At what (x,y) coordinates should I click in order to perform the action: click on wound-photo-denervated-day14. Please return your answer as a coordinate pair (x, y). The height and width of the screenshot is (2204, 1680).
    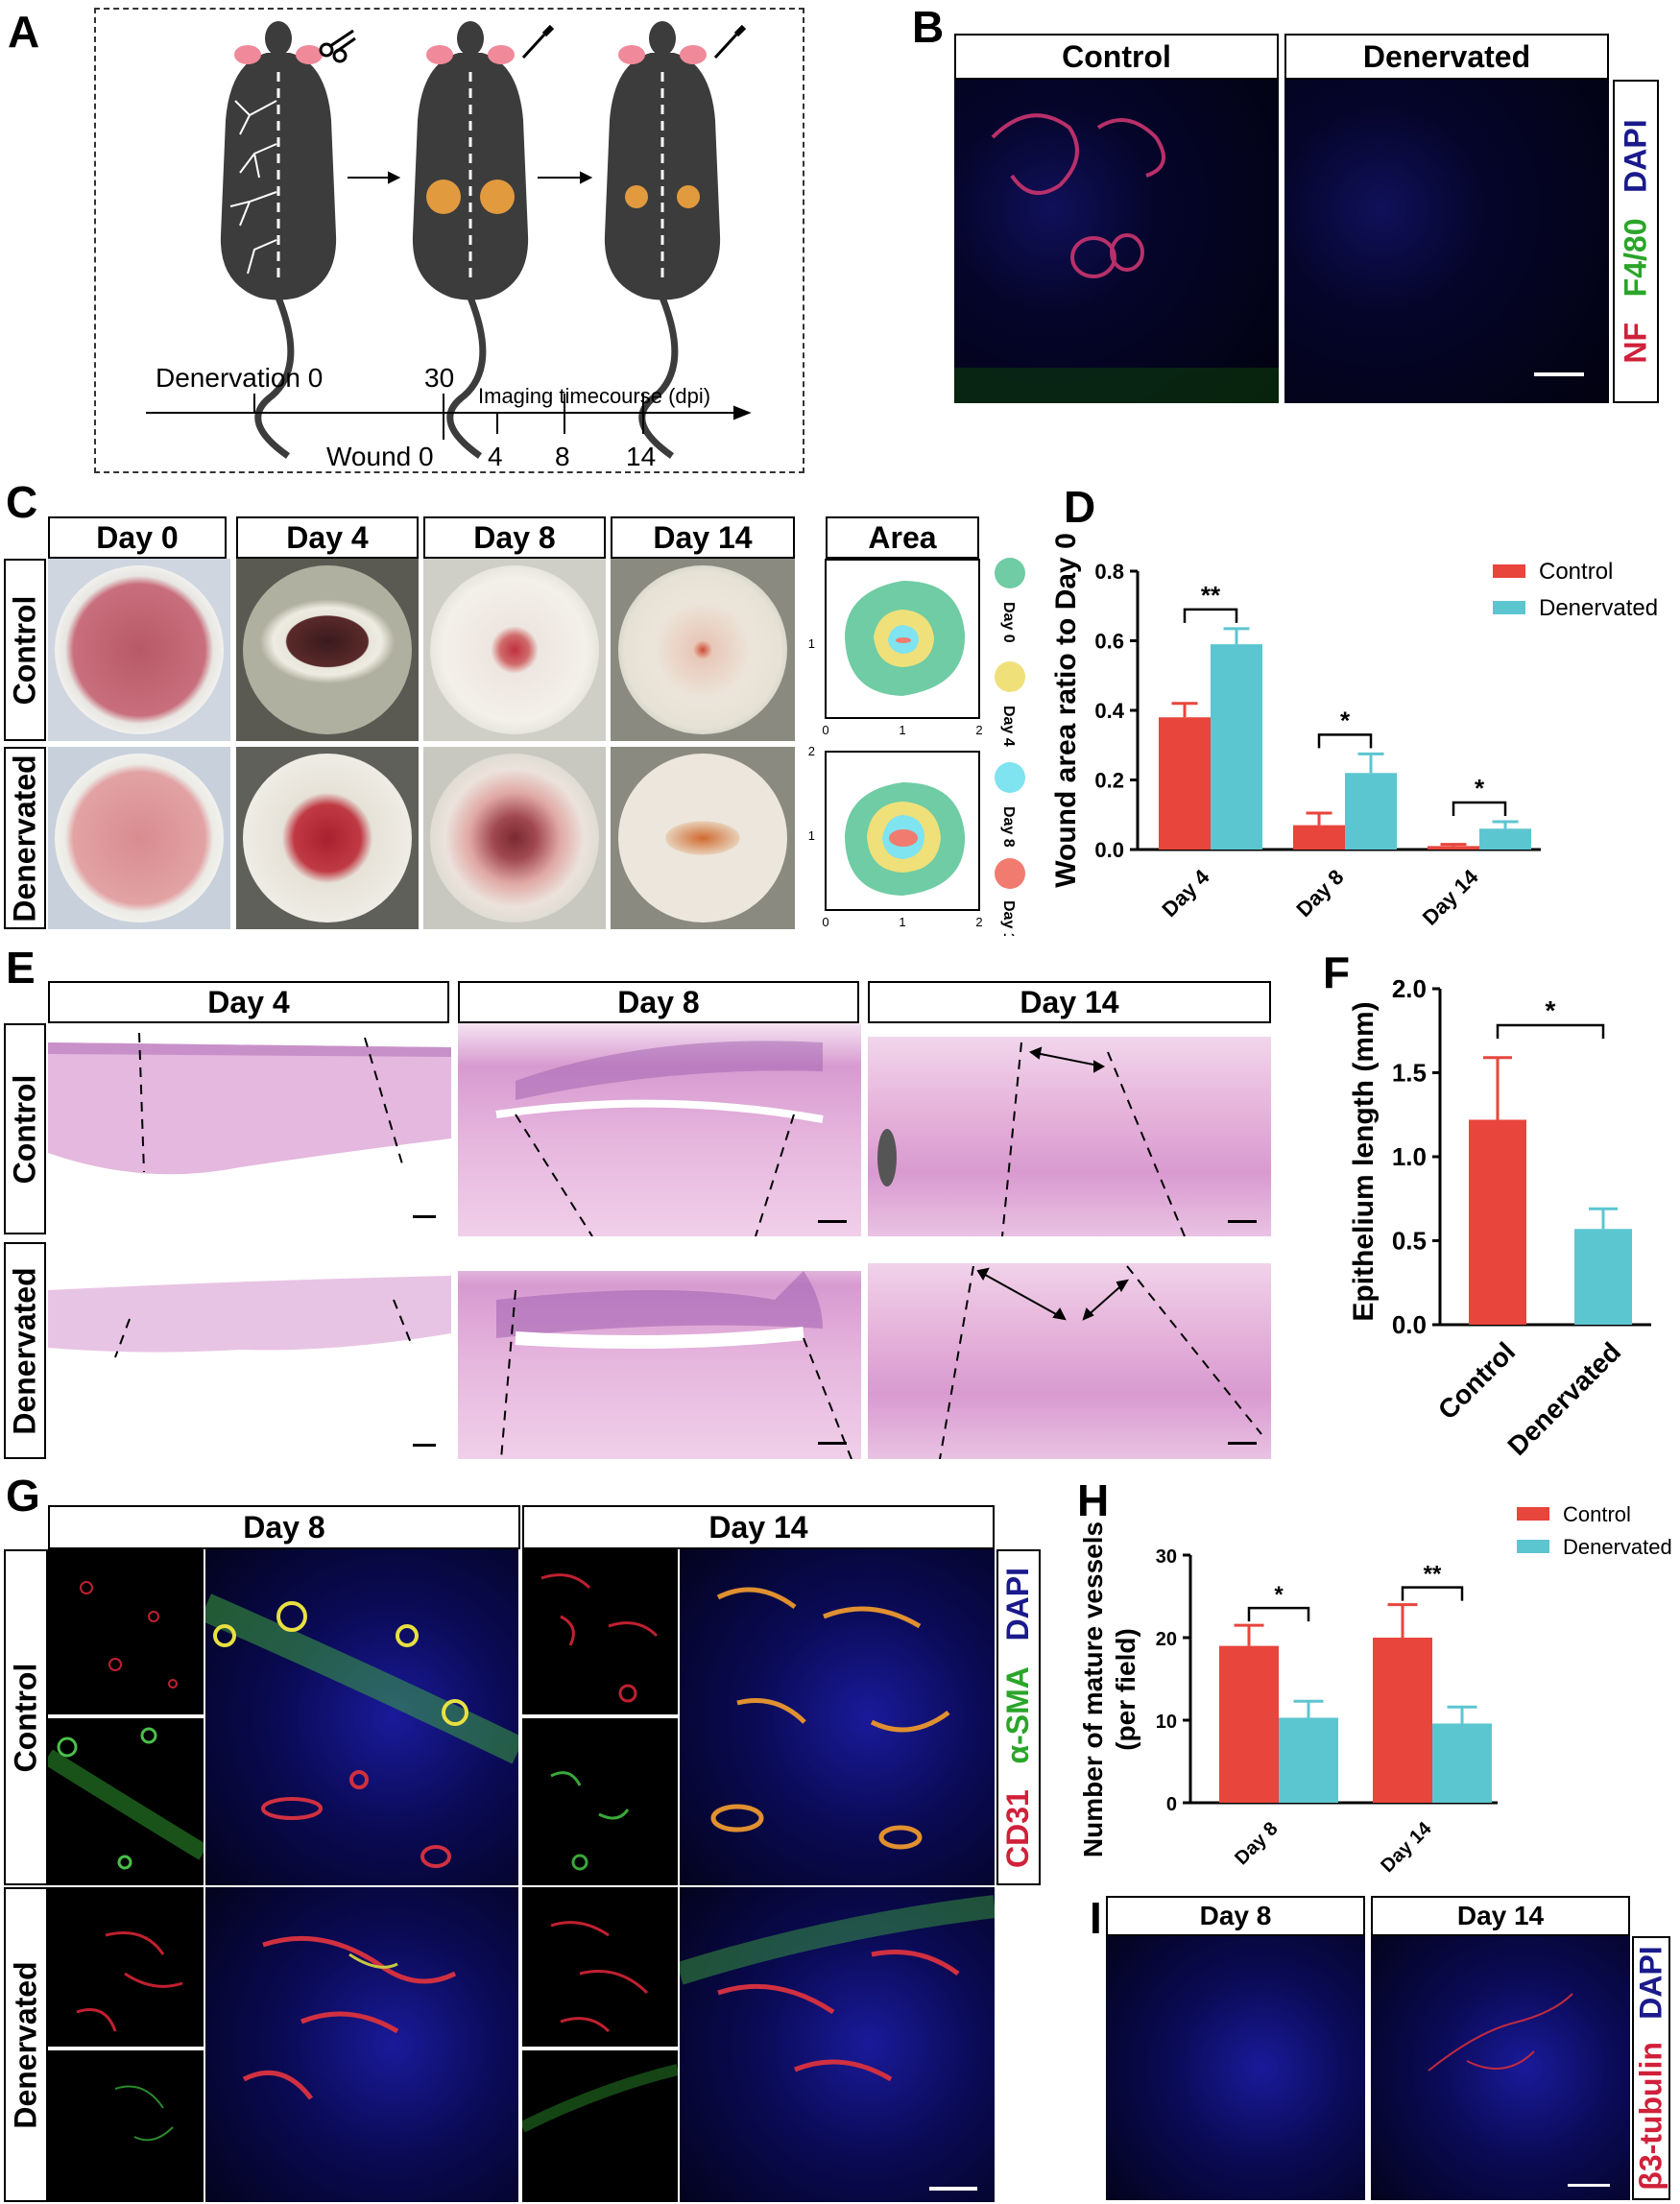
    Looking at the image, I should click on (703, 838).